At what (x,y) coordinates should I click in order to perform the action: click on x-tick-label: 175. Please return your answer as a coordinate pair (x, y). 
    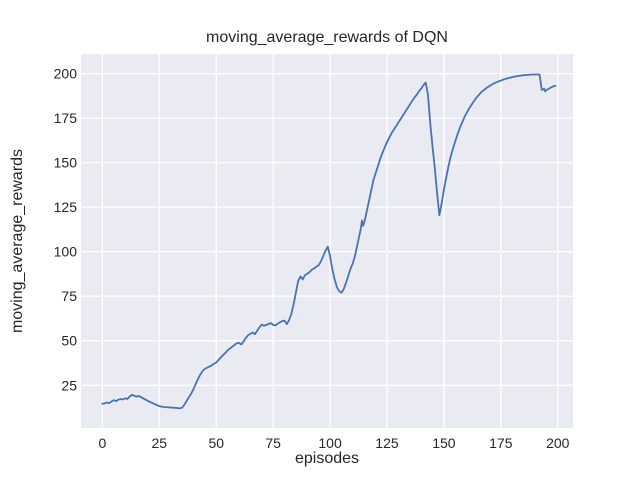
    Looking at the image, I should click on (501, 443).